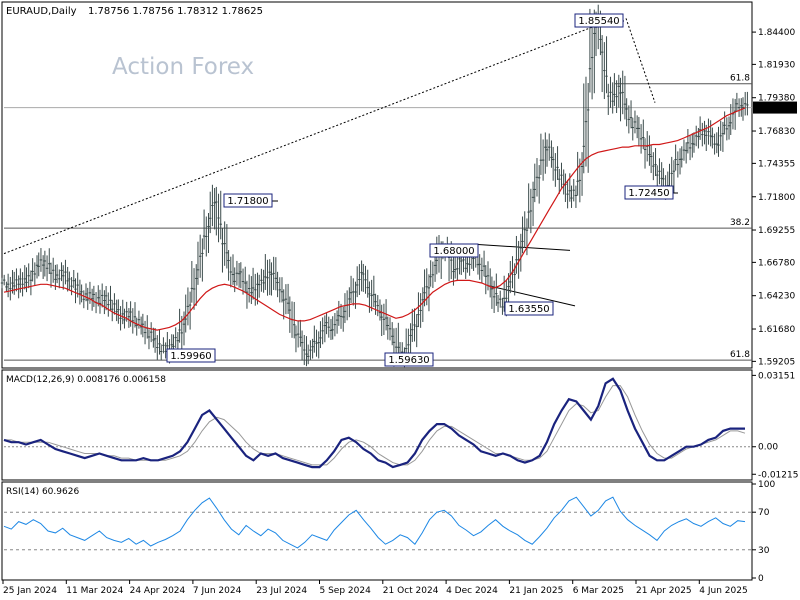 This screenshot has height=600, width=800. Describe the element at coordinates (776, 99) in the screenshot. I see `y-tick-label: 1.79380` at that location.